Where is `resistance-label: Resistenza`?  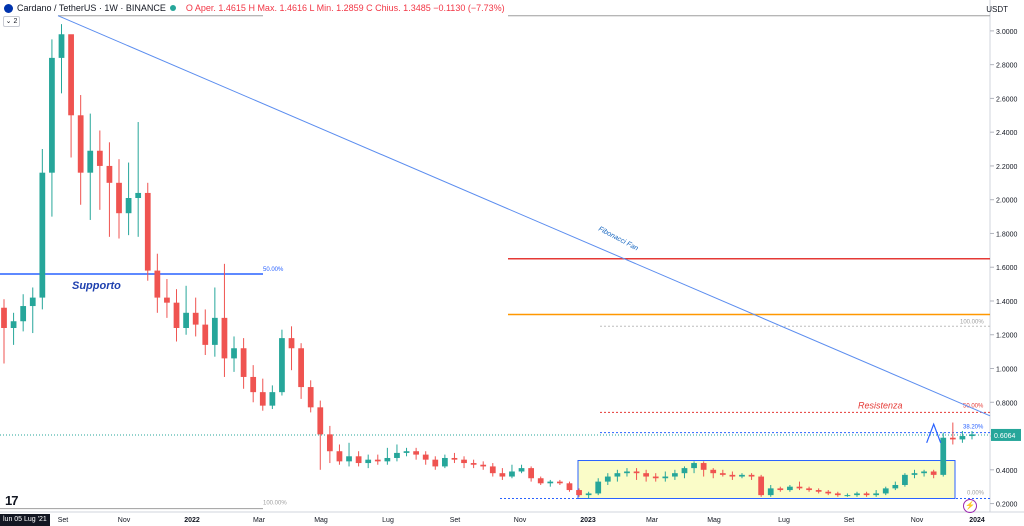 resistance-label: Resistenza is located at coordinates (880, 405).